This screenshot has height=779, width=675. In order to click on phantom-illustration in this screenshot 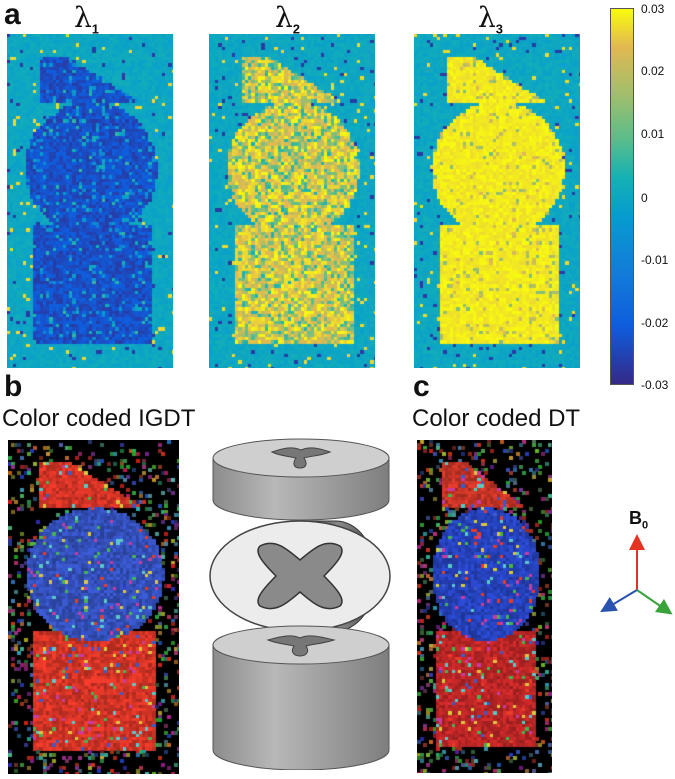, I will do `click(300, 604)`.